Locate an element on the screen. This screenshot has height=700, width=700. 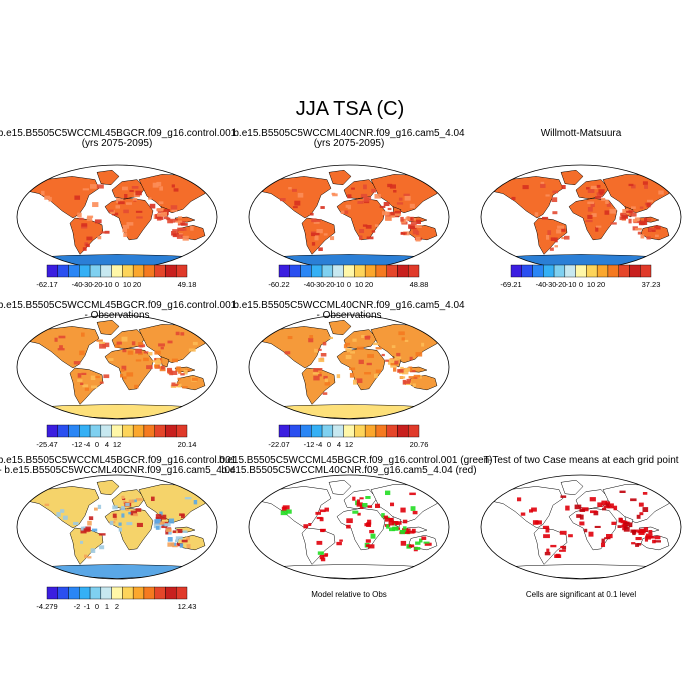
panel-caption: Model relative to Obs is located at coordinates (349, 594).